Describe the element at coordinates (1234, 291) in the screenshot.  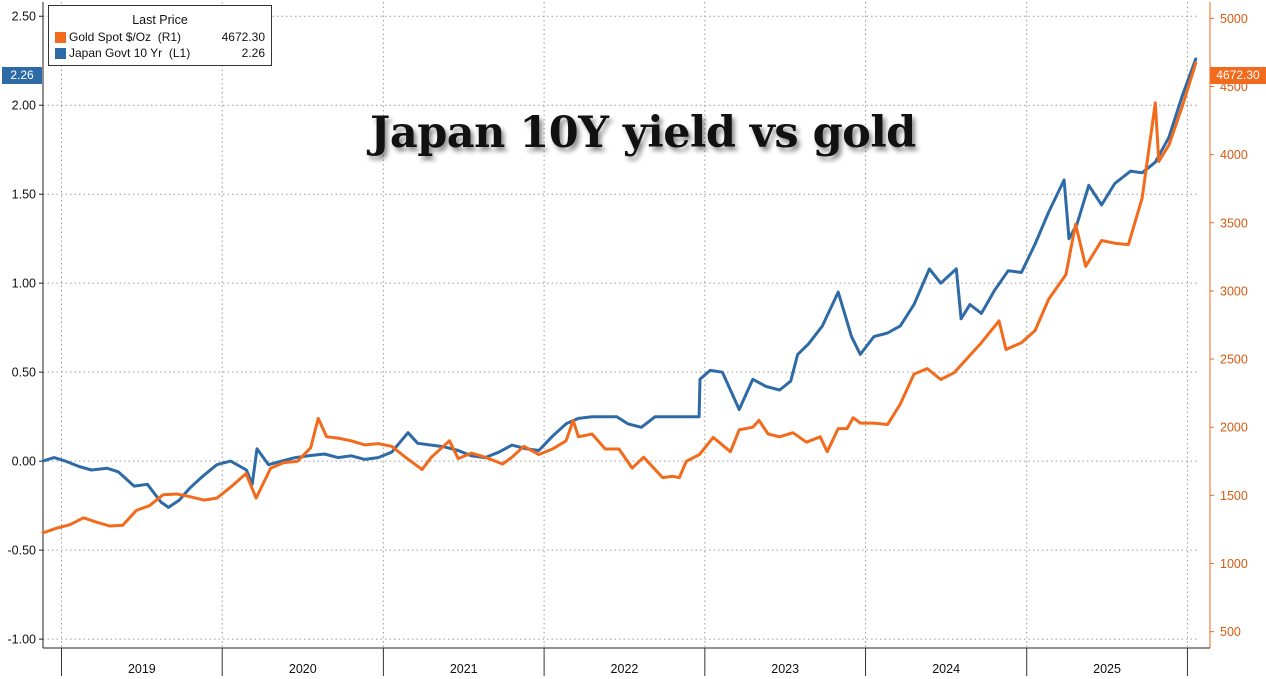
I see `right-axis-tick-label: 3000` at that location.